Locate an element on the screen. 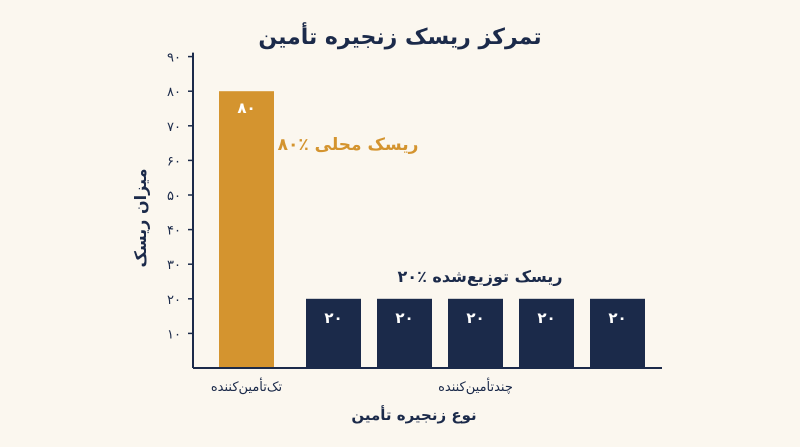 This screenshot has width=800, height=447. annotation-label: ۸۰٪ ریسک محلی is located at coordinates (348, 145).